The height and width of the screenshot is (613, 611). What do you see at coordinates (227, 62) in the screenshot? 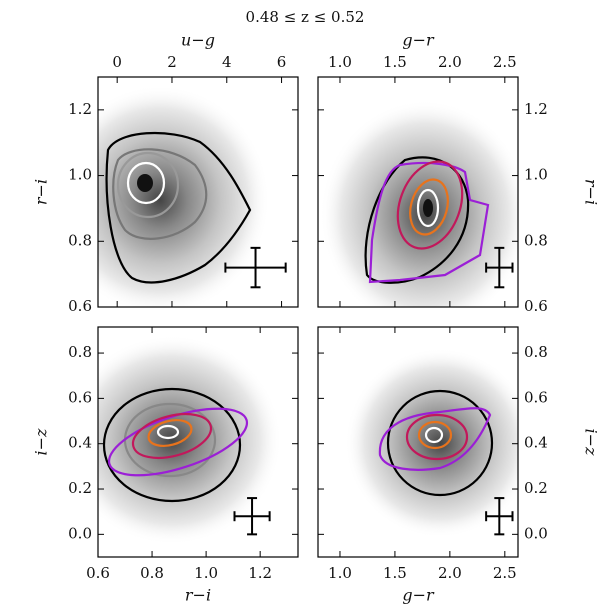
I see `x-tick-label: 4` at bounding box center [227, 62].